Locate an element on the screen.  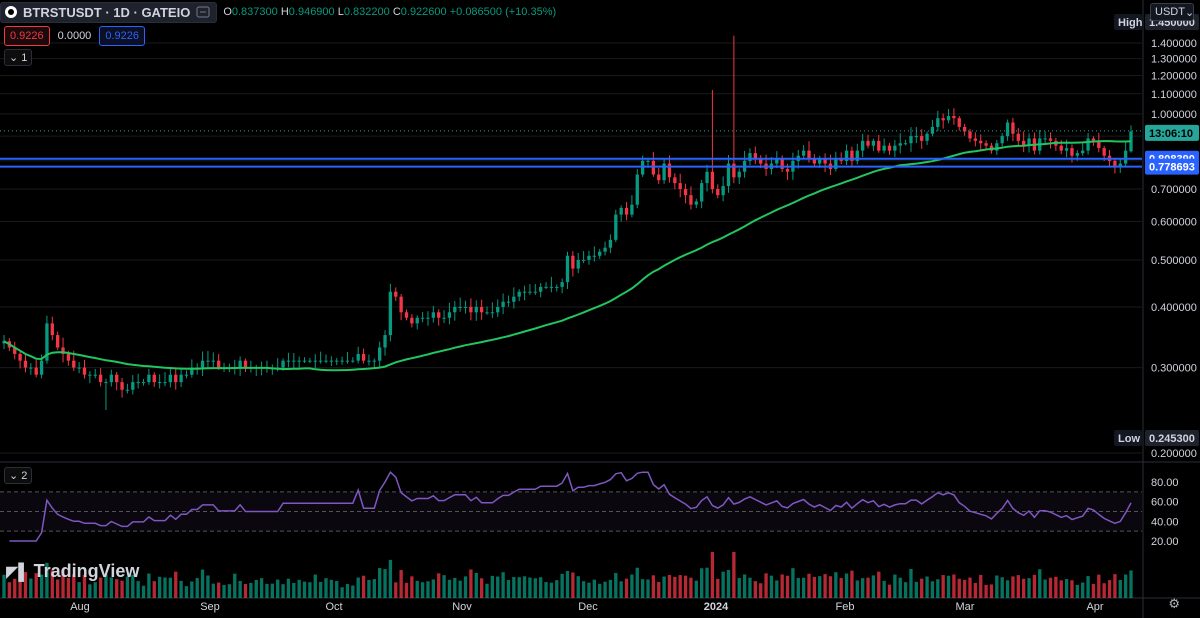
rsi-tick-label: 20.00 is located at coordinates (1165, 542).